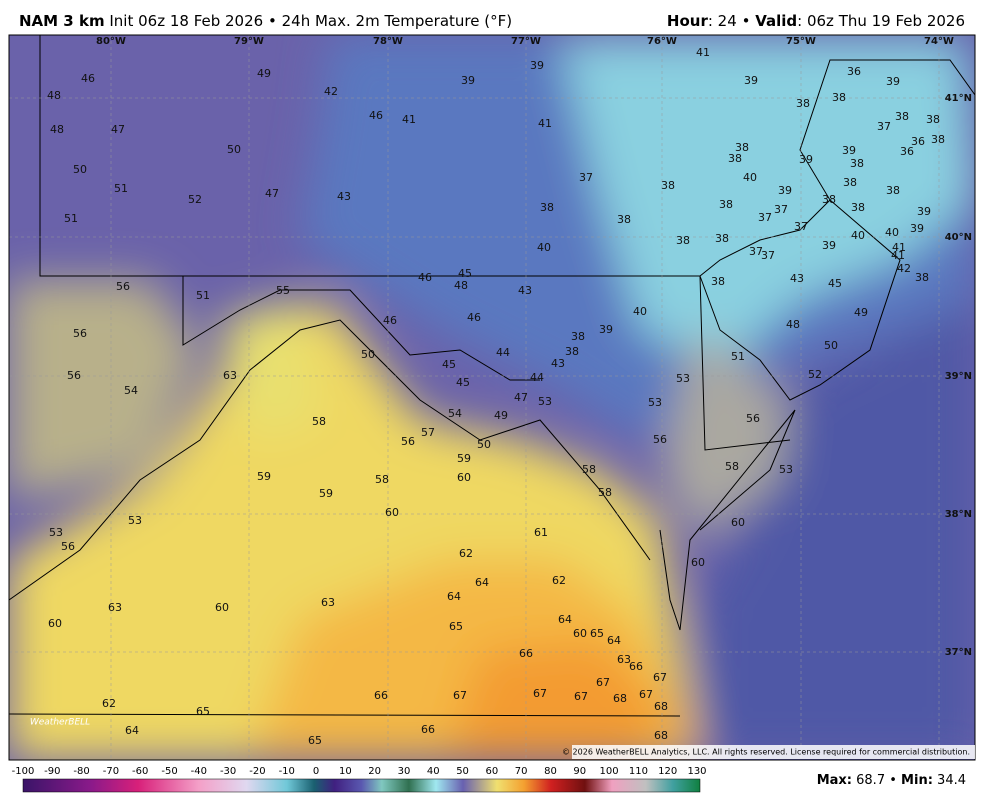  What do you see at coordinates (62, 21) in the screenshot?
I see `model: NAM 3 km` at bounding box center [62, 21].